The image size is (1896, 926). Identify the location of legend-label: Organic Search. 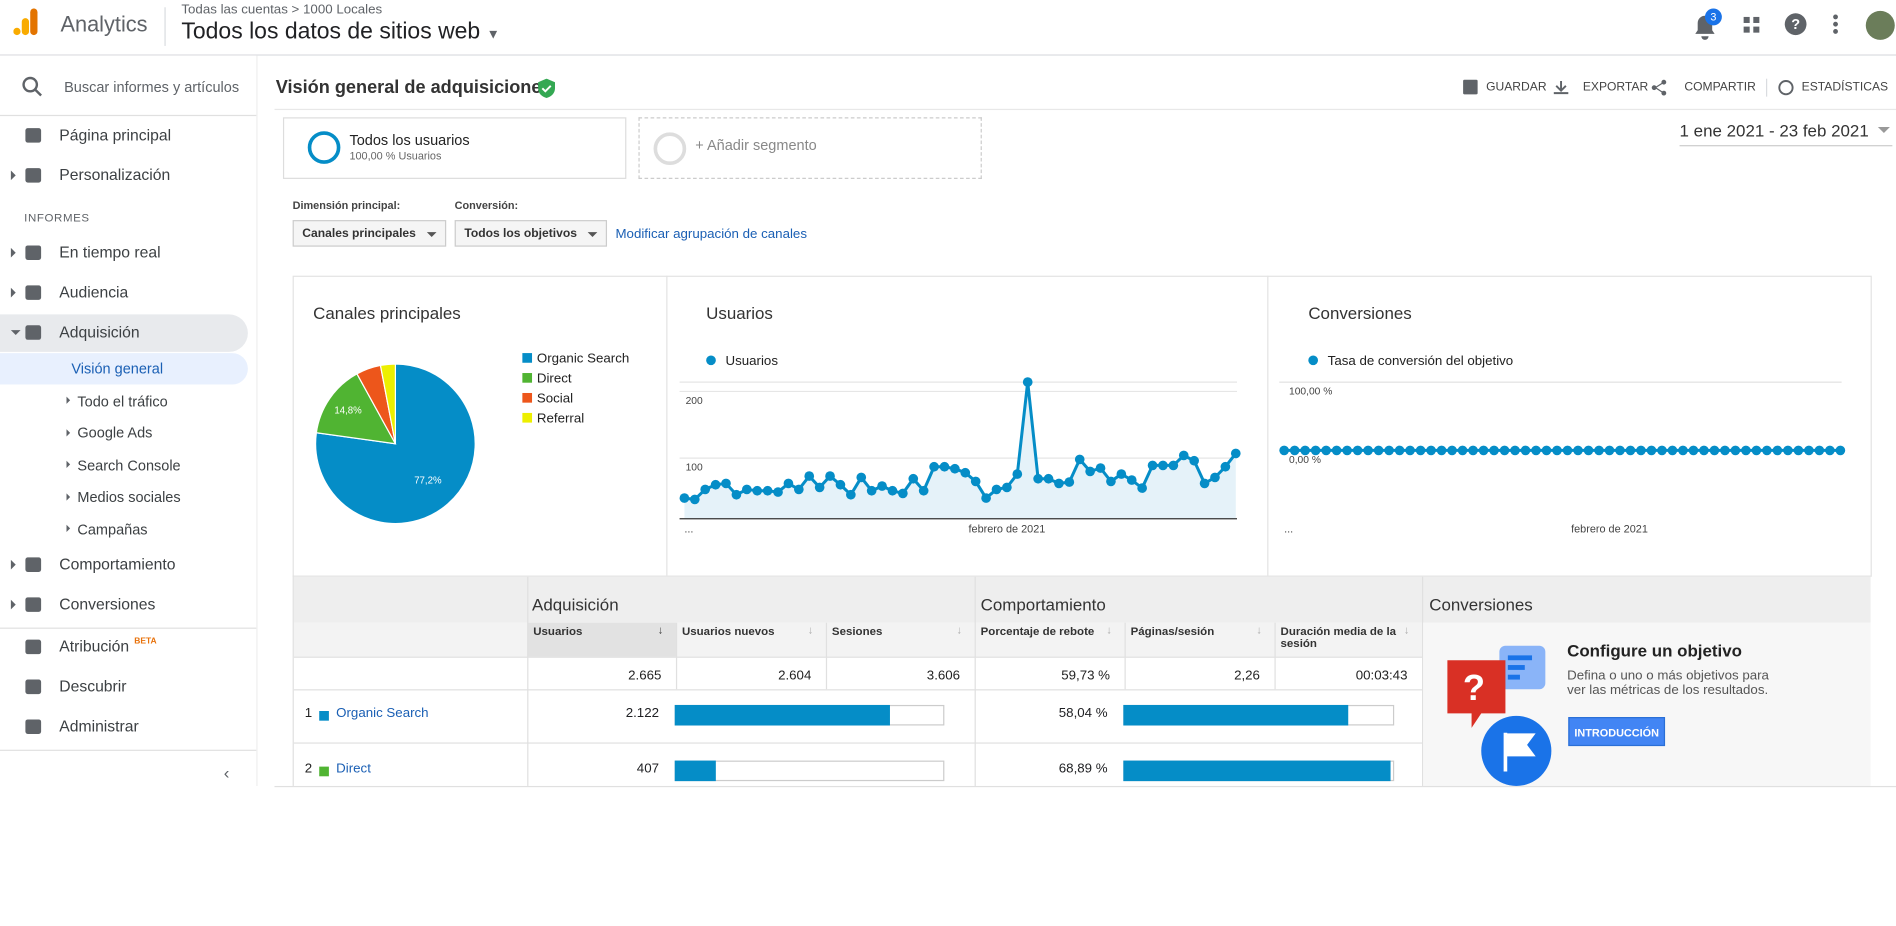
(583, 358).